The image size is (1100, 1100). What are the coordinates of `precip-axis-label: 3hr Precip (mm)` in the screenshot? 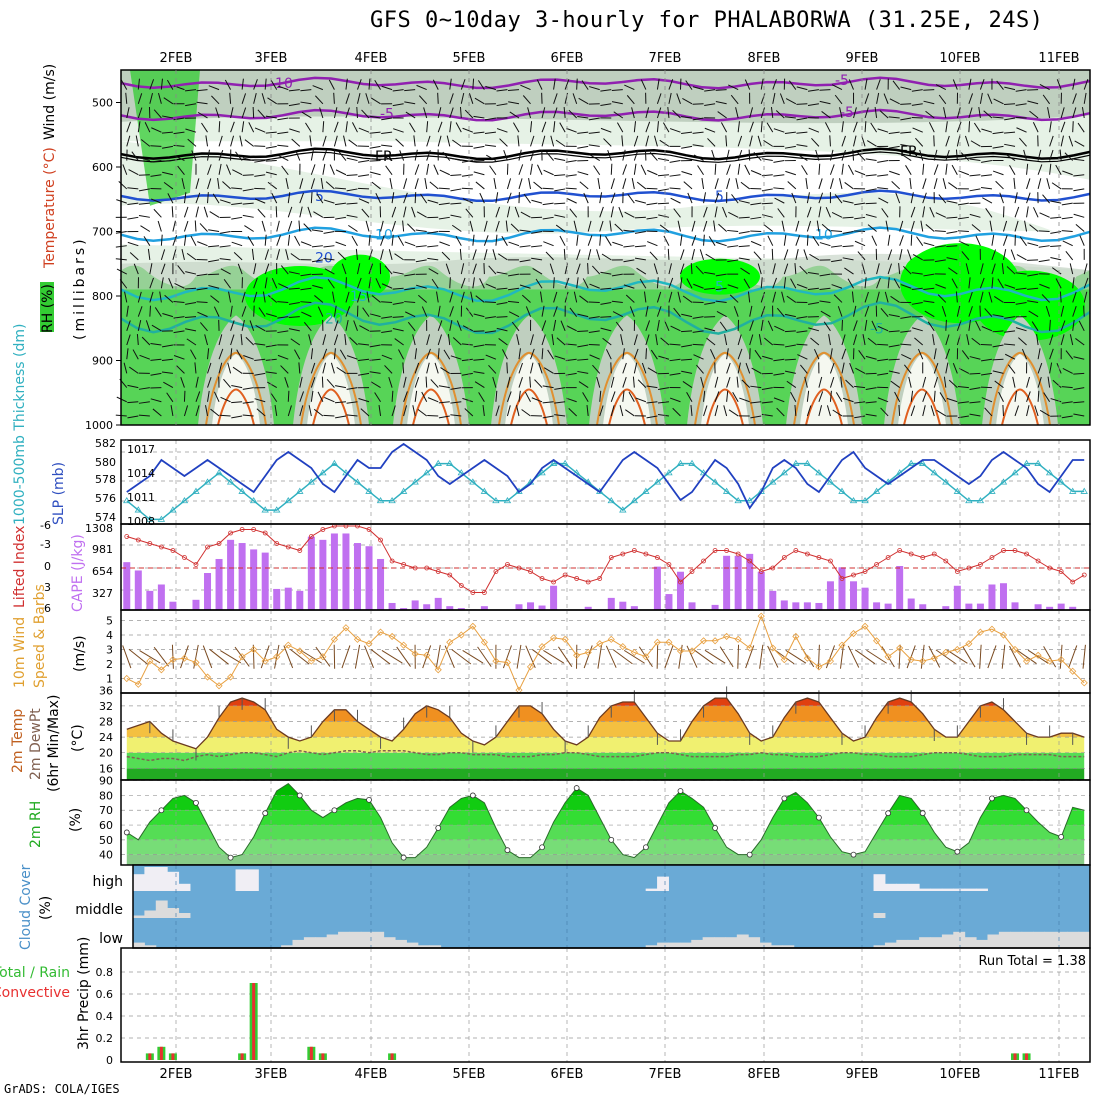 It's located at (84, 993).